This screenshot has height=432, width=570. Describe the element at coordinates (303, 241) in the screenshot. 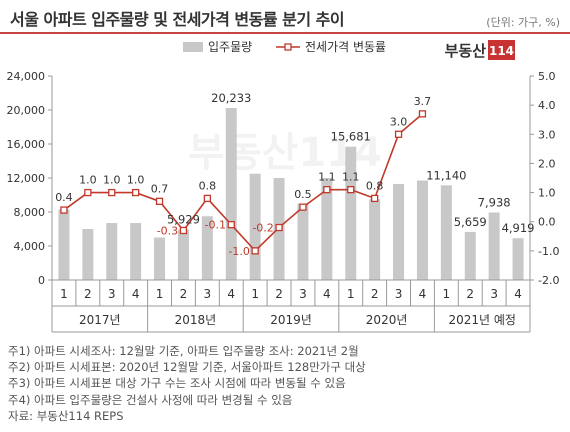

I see `bar-q11` at that location.